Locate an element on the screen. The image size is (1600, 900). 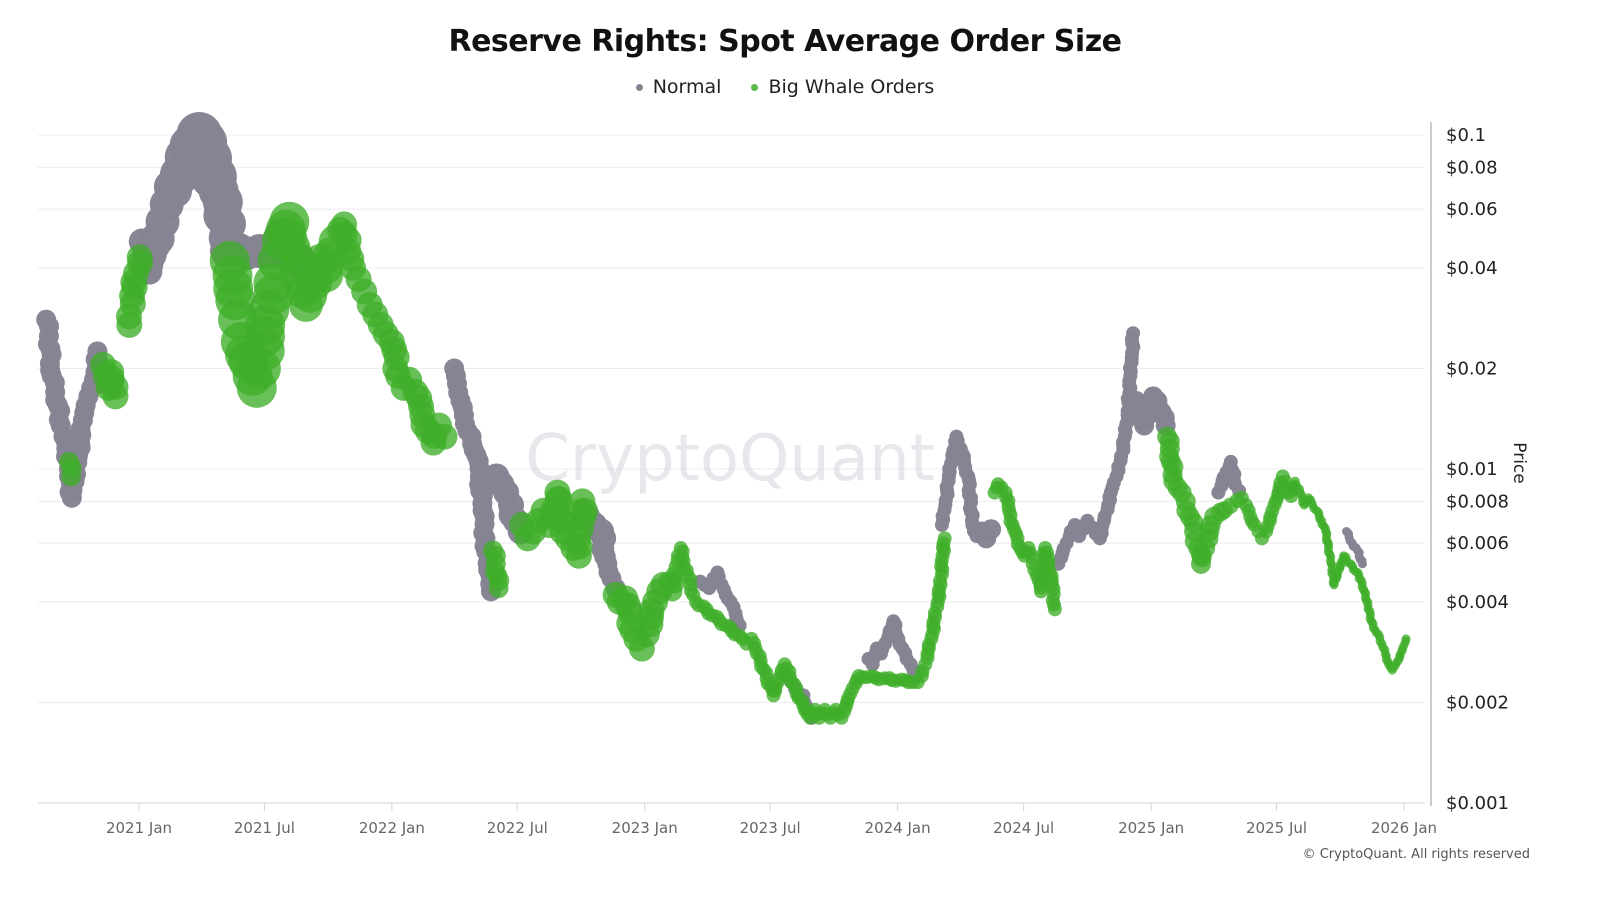
y-tick-label: $0.02 is located at coordinates (1472, 368).